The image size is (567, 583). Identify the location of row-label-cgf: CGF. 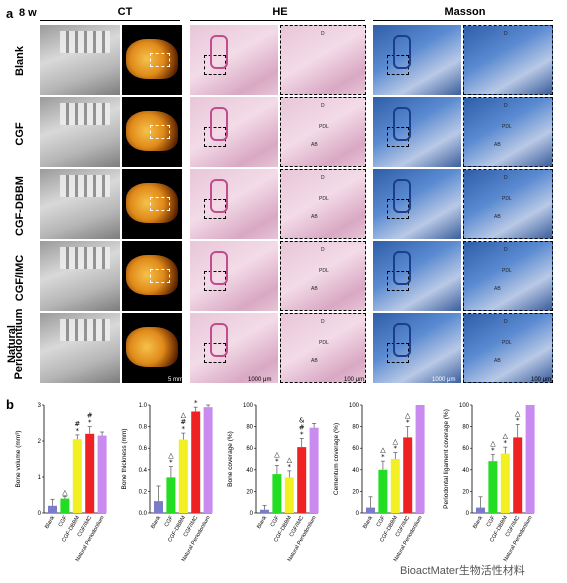
(20, 134).